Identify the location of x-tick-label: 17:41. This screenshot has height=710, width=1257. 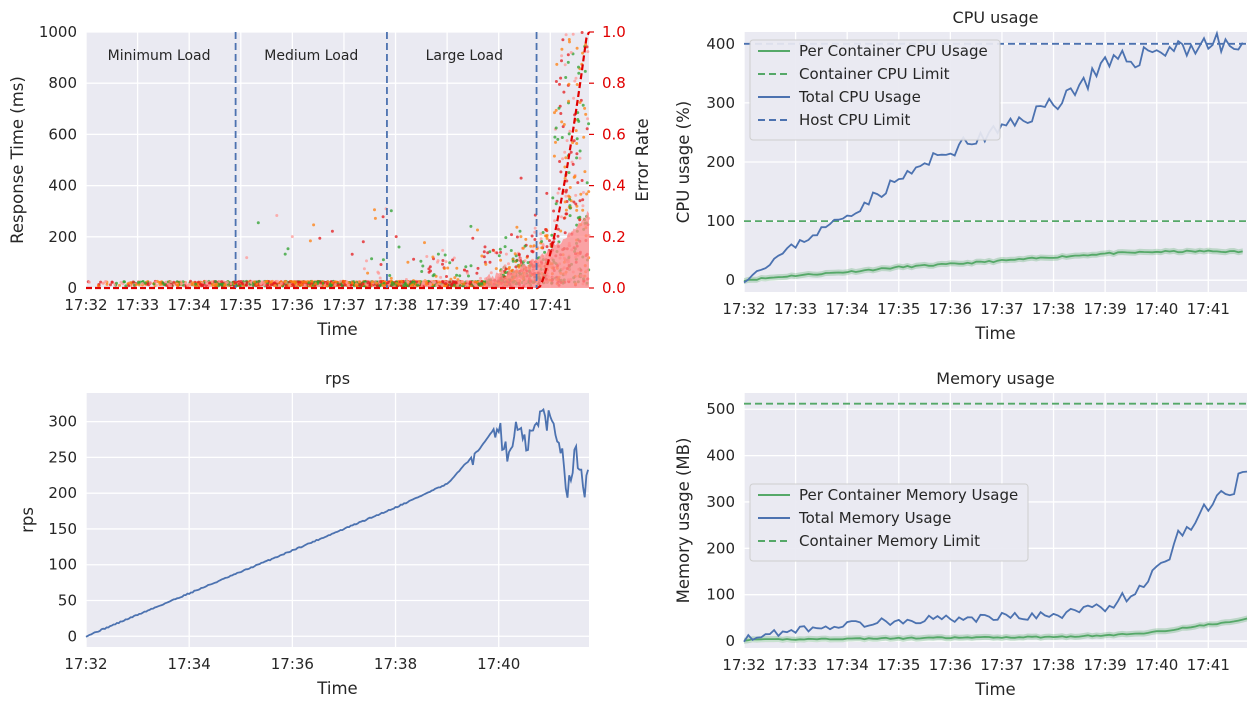
(1208, 309).